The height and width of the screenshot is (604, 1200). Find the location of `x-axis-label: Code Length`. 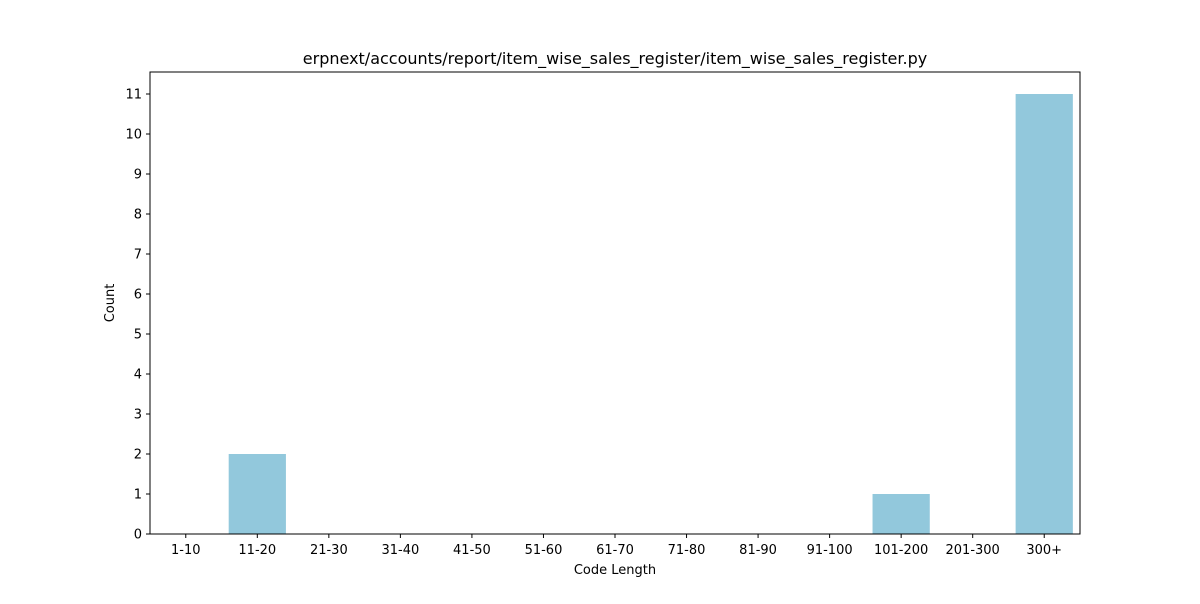

x-axis-label: Code Length is located at coordinates (615, 570).